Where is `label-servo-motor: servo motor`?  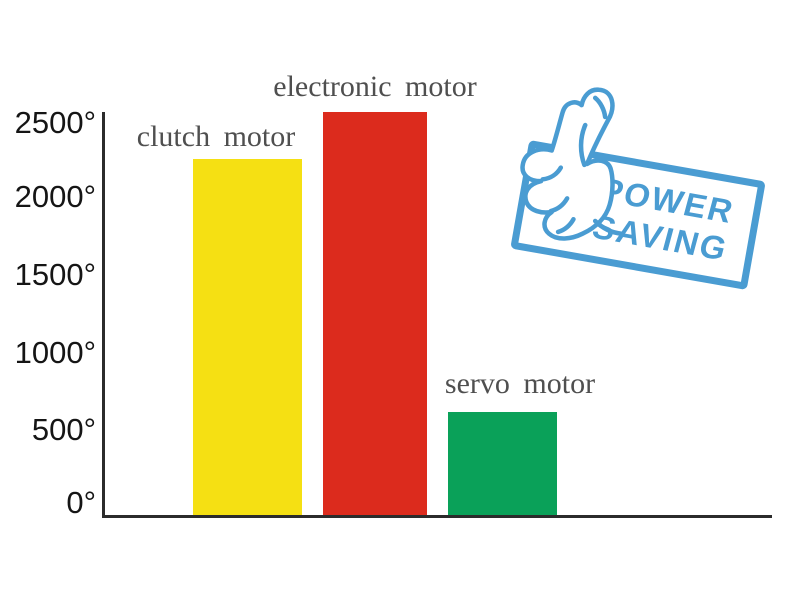
label-servo-motor: servo motor is located at coordinates (520, 383).